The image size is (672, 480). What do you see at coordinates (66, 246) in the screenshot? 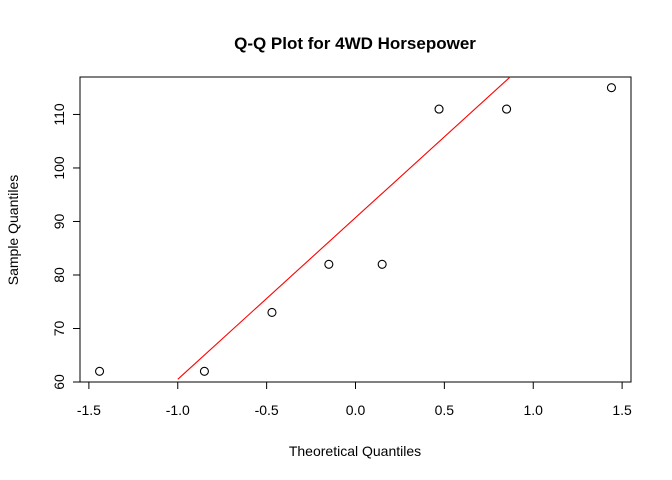
I see `y-axis: 60 70 80 90 100 110` at bounding box center [66, 246].